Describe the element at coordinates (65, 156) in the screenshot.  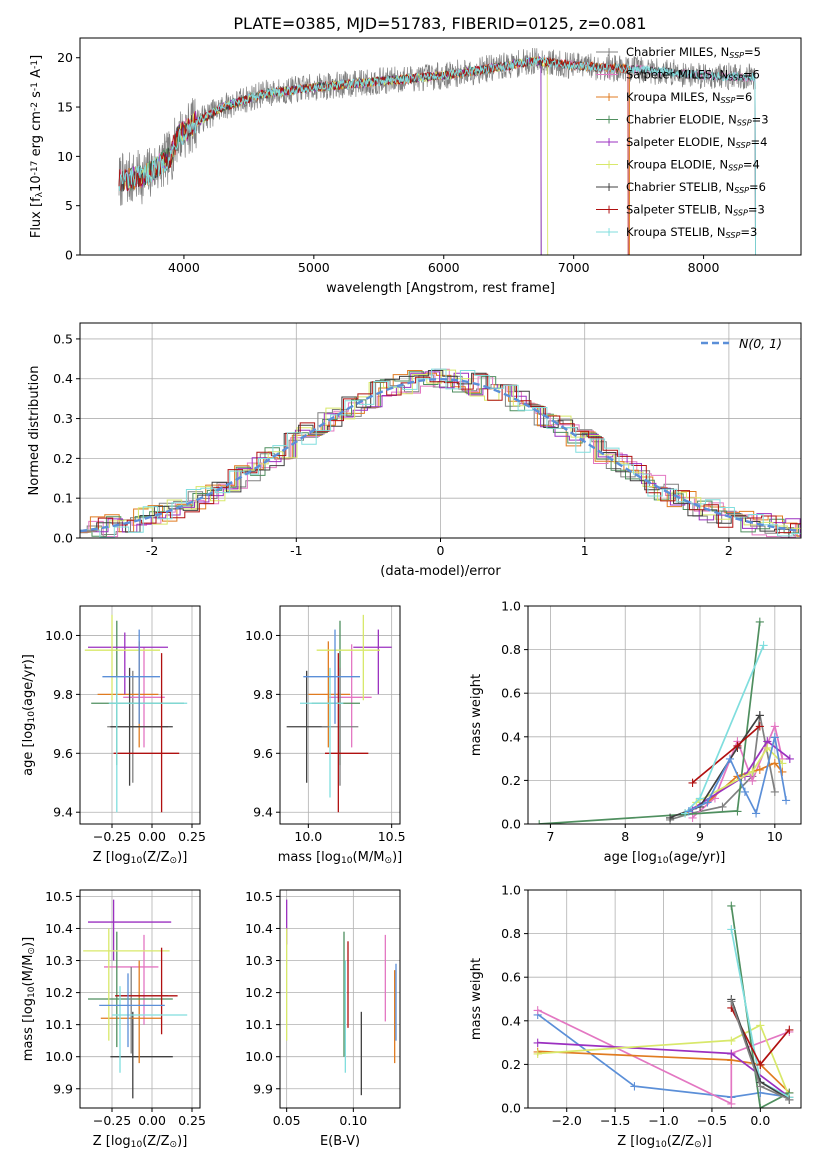
I see `y-tick-label: 10` at that location.